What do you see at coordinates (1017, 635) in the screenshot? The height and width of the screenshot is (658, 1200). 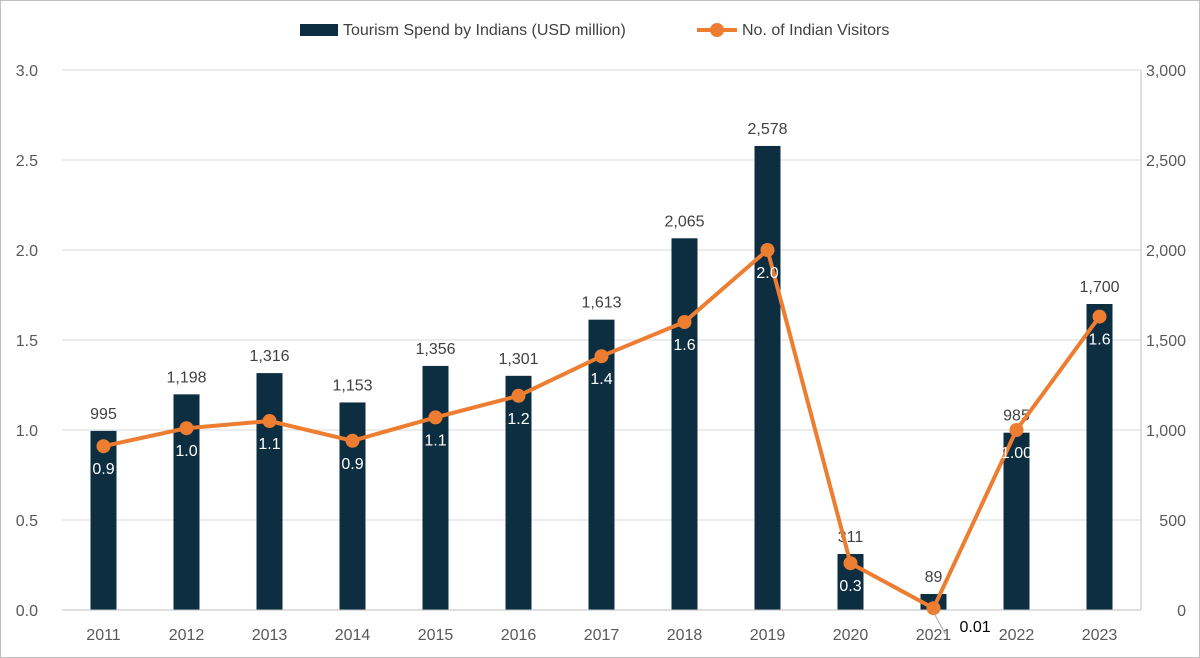 I see `x-tick-label: 2022` at bounding box center [1017, 635].